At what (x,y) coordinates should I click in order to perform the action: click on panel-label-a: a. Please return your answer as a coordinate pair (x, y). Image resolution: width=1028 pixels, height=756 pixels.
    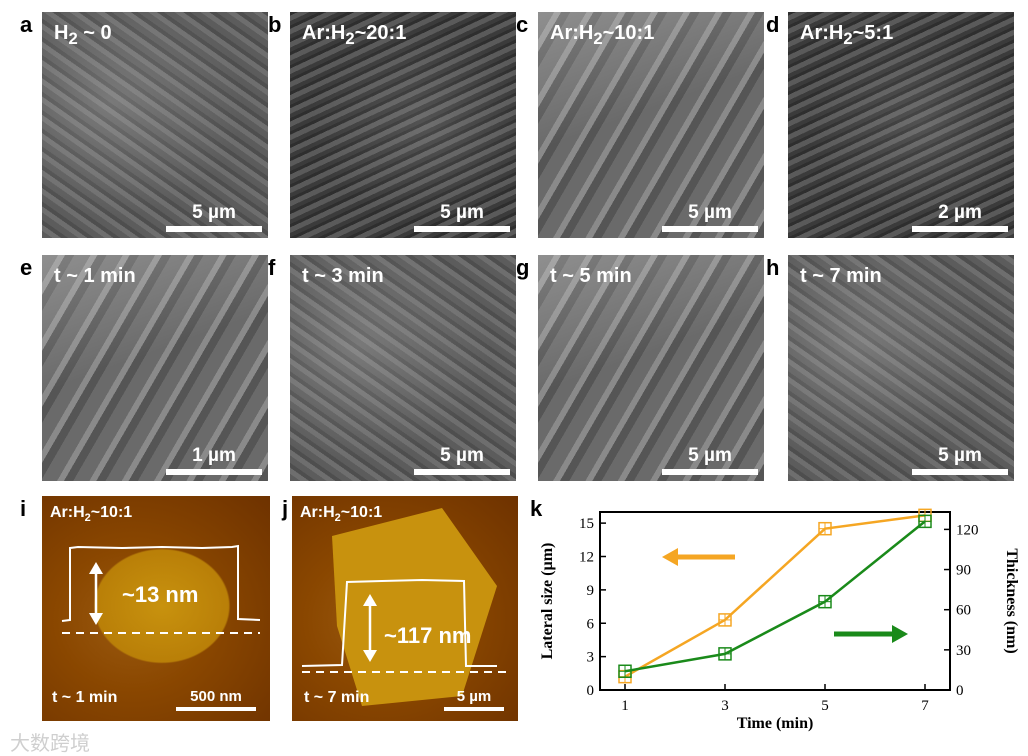
    Looking at the image, I should click on (26, 24).